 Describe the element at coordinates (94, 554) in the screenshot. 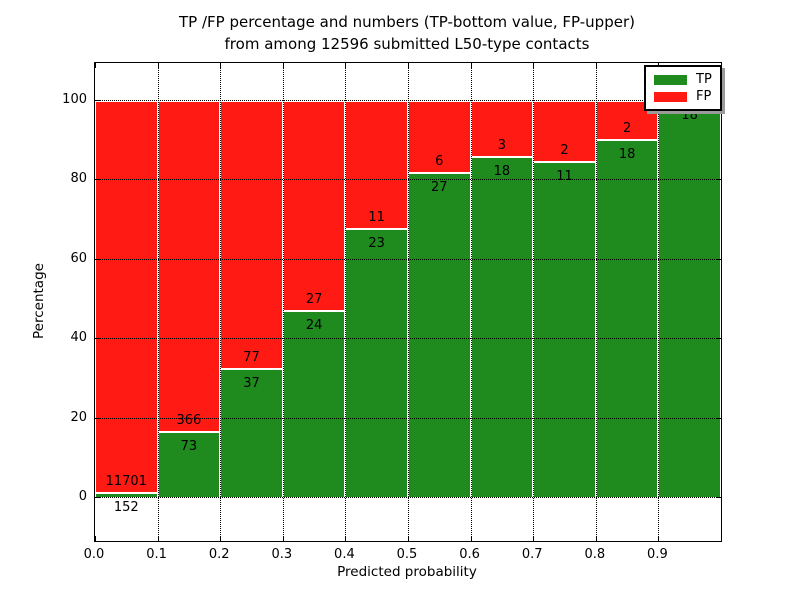

I see `x-tick-label: 0.0` at that location.